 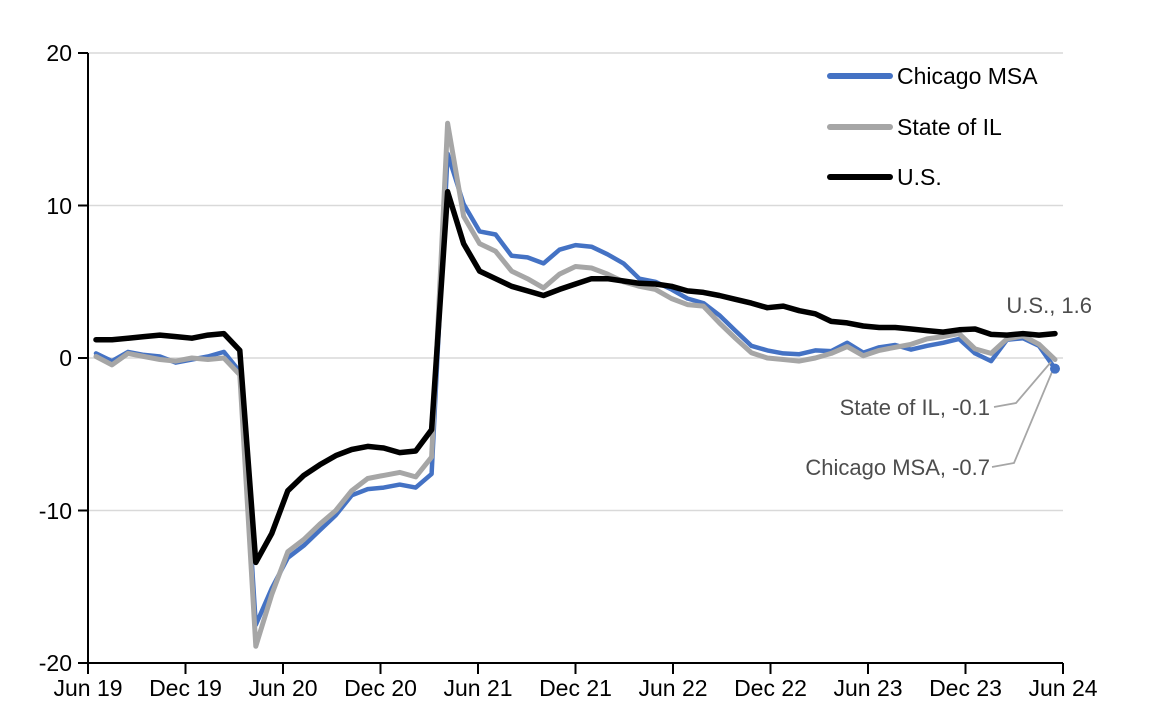 What do you see at coordinates (965, 688) in the screenshot?
I see `x-tick-label-dec-23: Dec 23` at bounding box center [965, 688].